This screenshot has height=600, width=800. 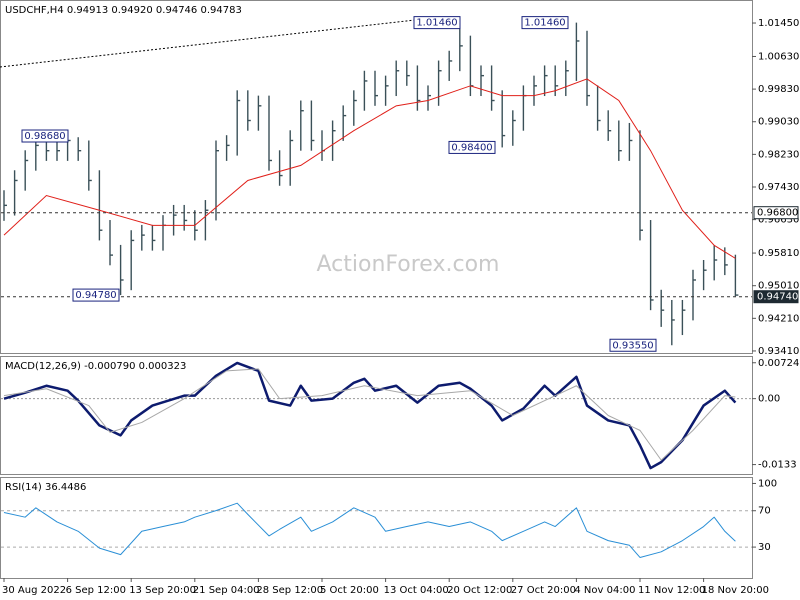 I want to click on x-tick-label: 18 Nov 20:00, so click(x=735, y=590).